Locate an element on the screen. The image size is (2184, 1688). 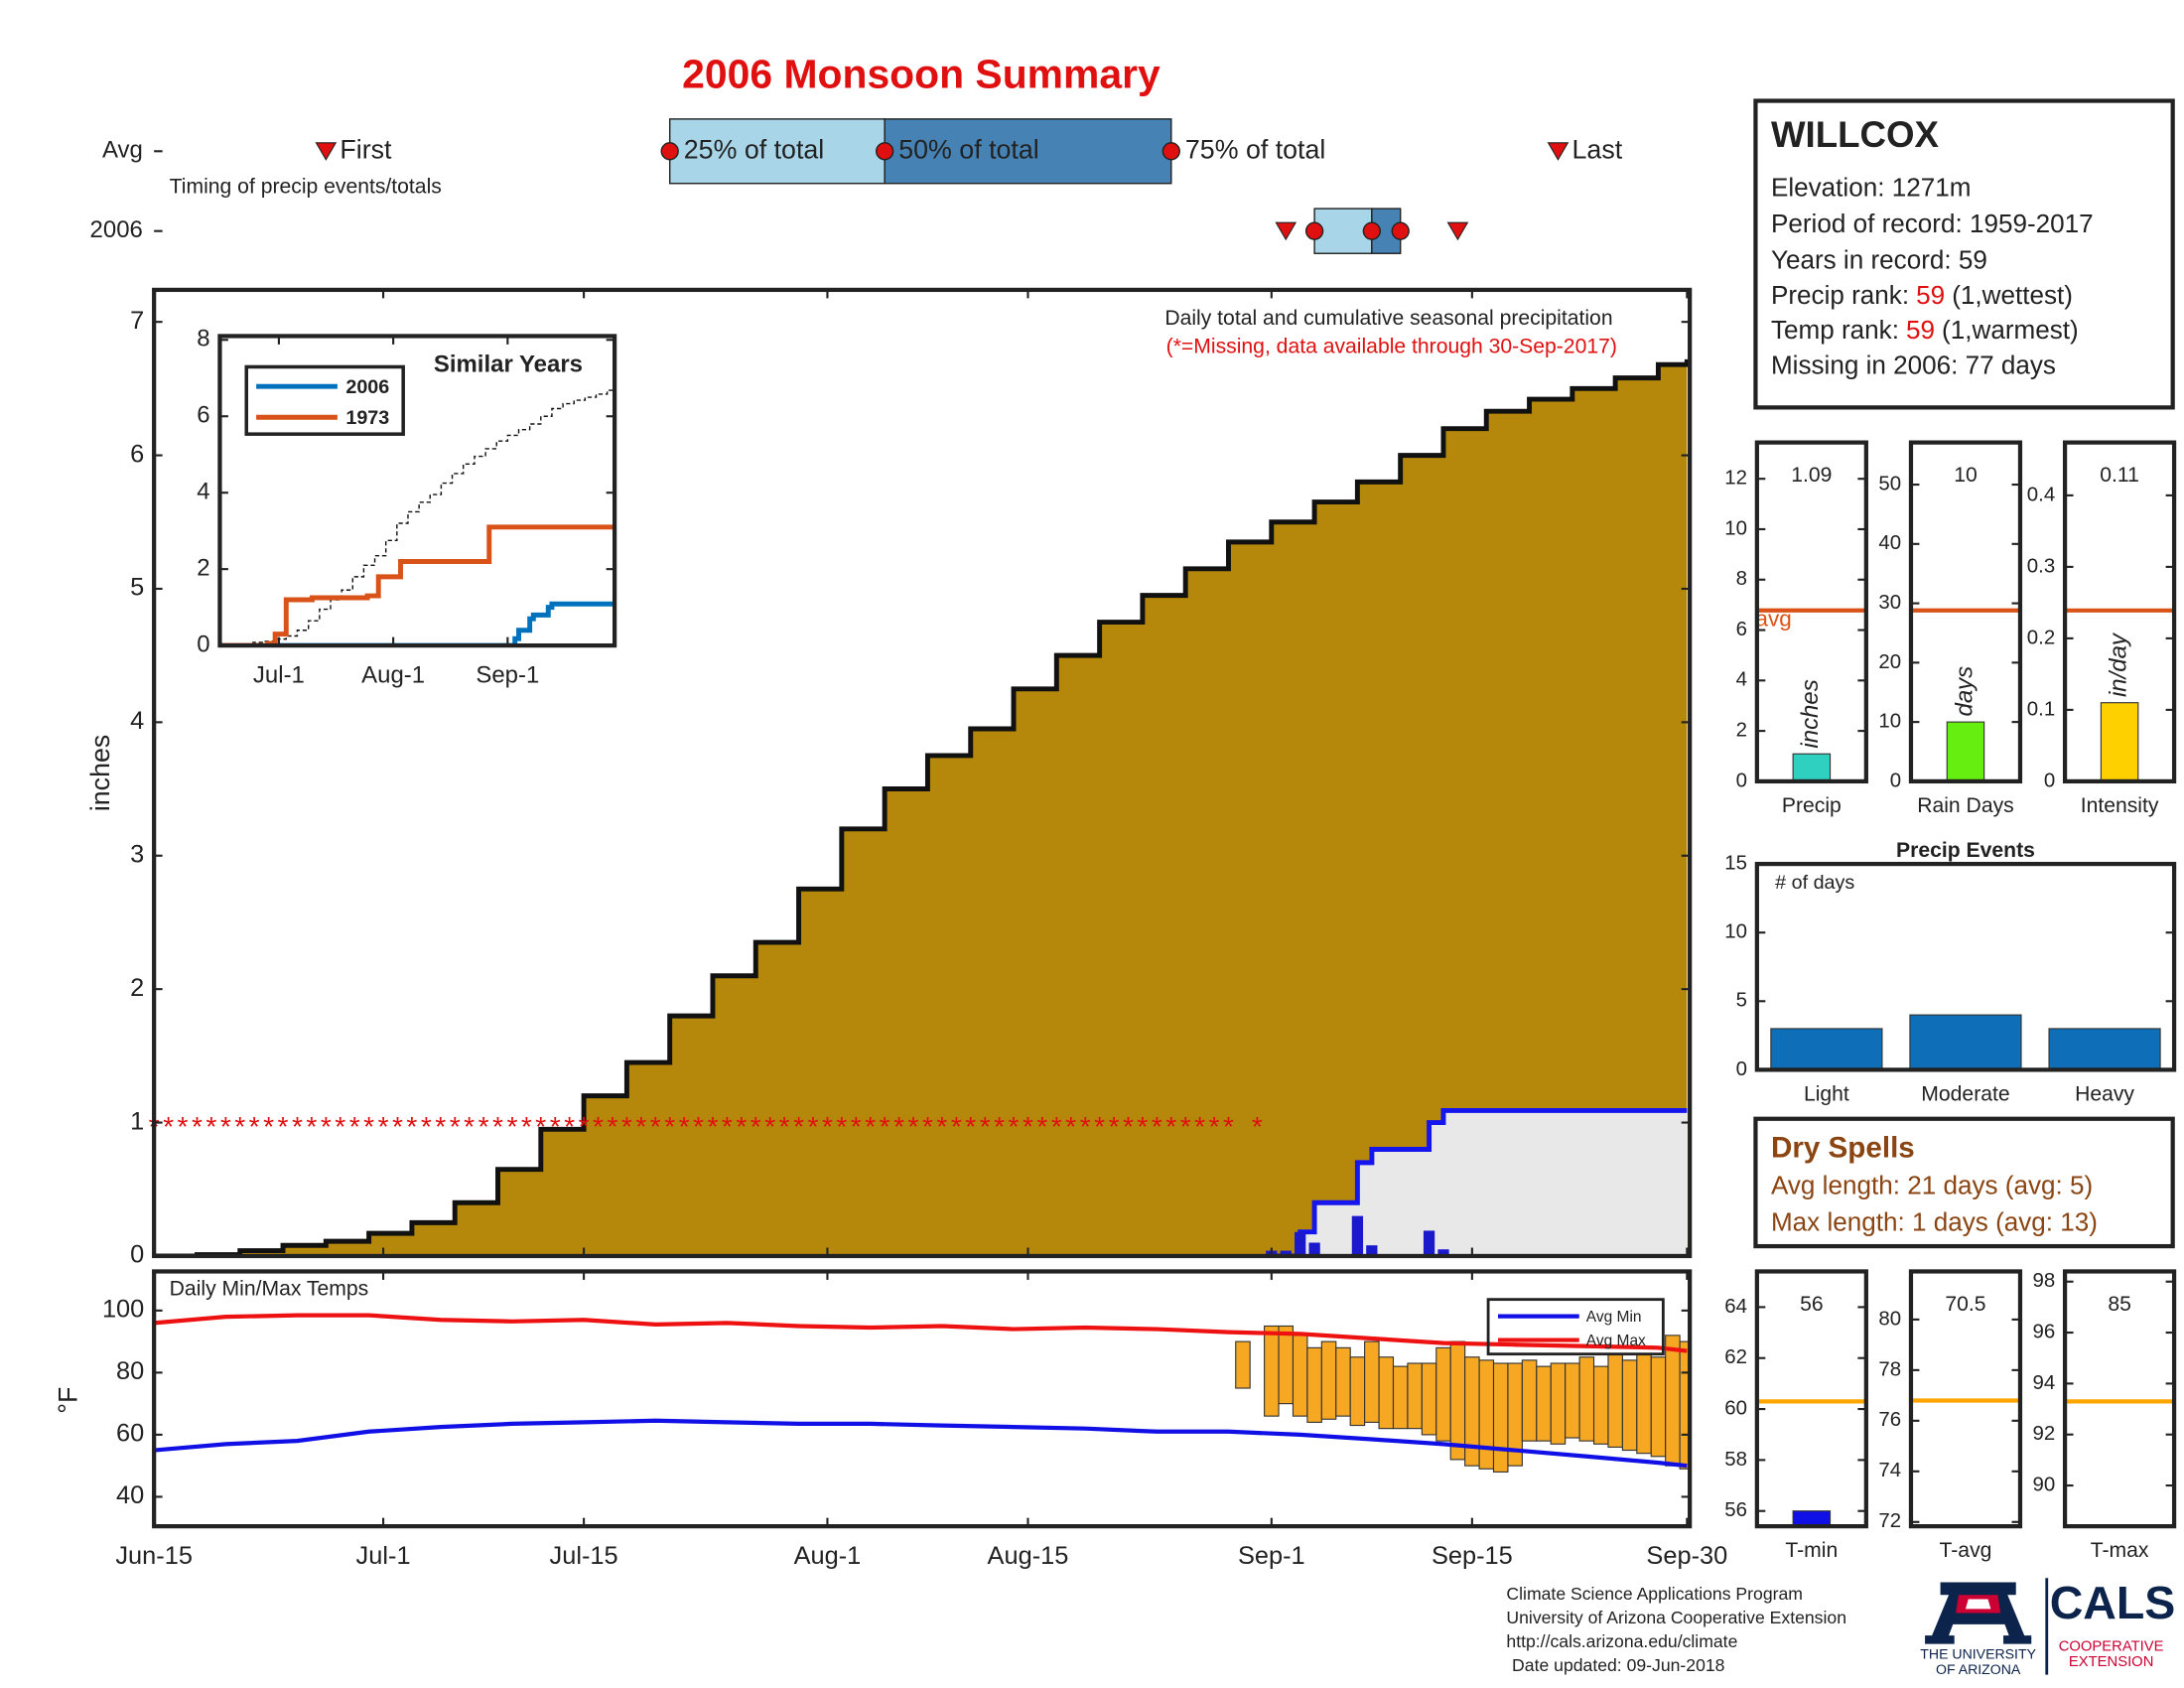
daily-bar is located at coordinates (1300, 1243).